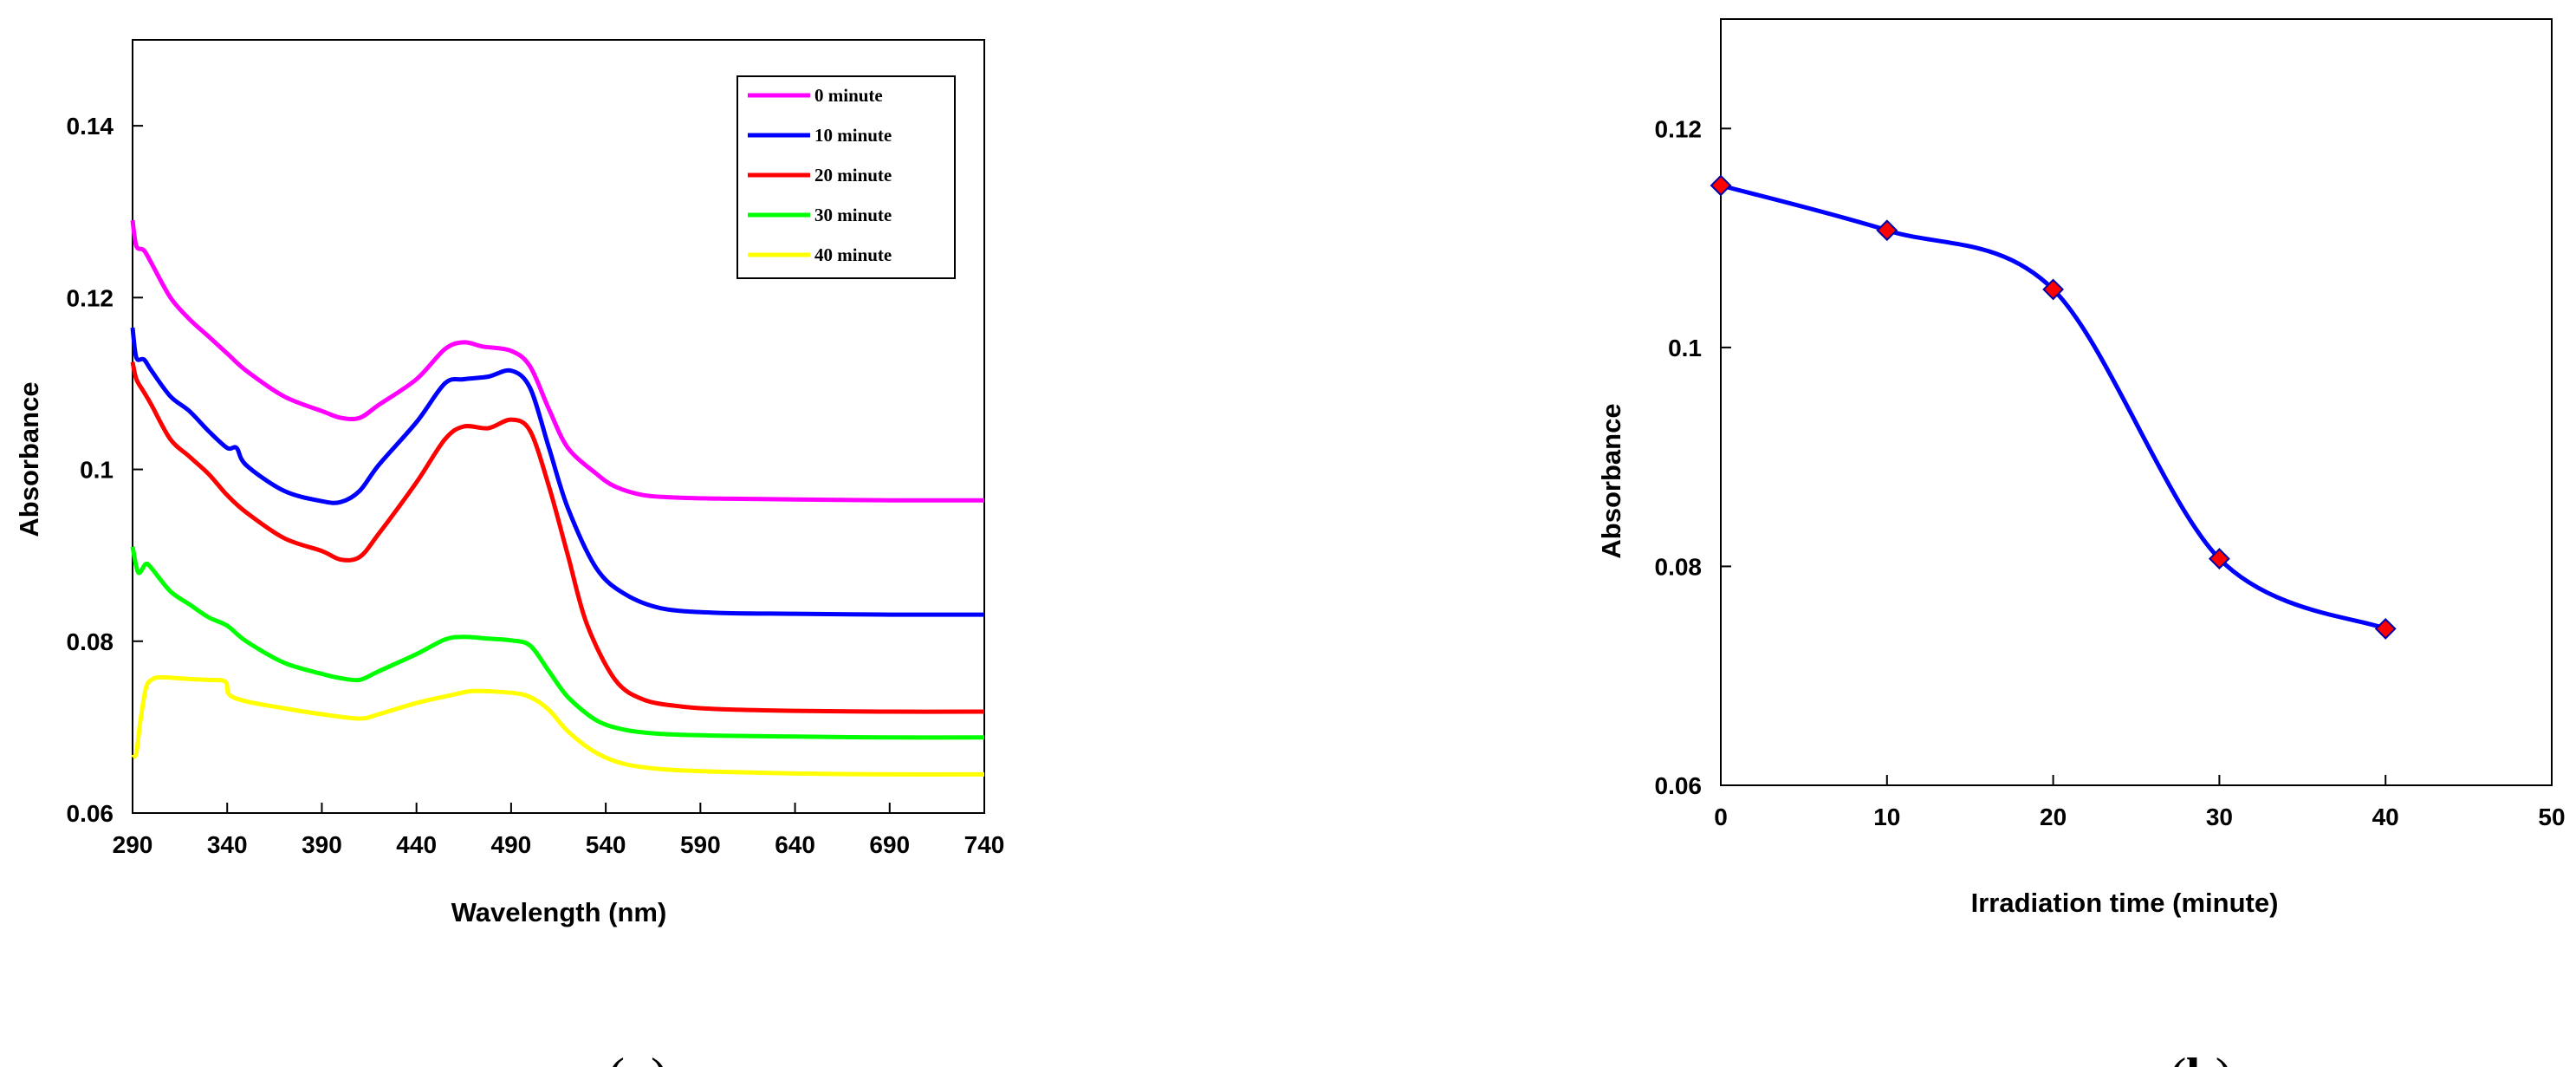 The width and height of the screenshot is (2576, 1067). Describe the element at coordinates (91, 813) in the screenshot. I see `y-tick-label-a: 0.06` at that location.